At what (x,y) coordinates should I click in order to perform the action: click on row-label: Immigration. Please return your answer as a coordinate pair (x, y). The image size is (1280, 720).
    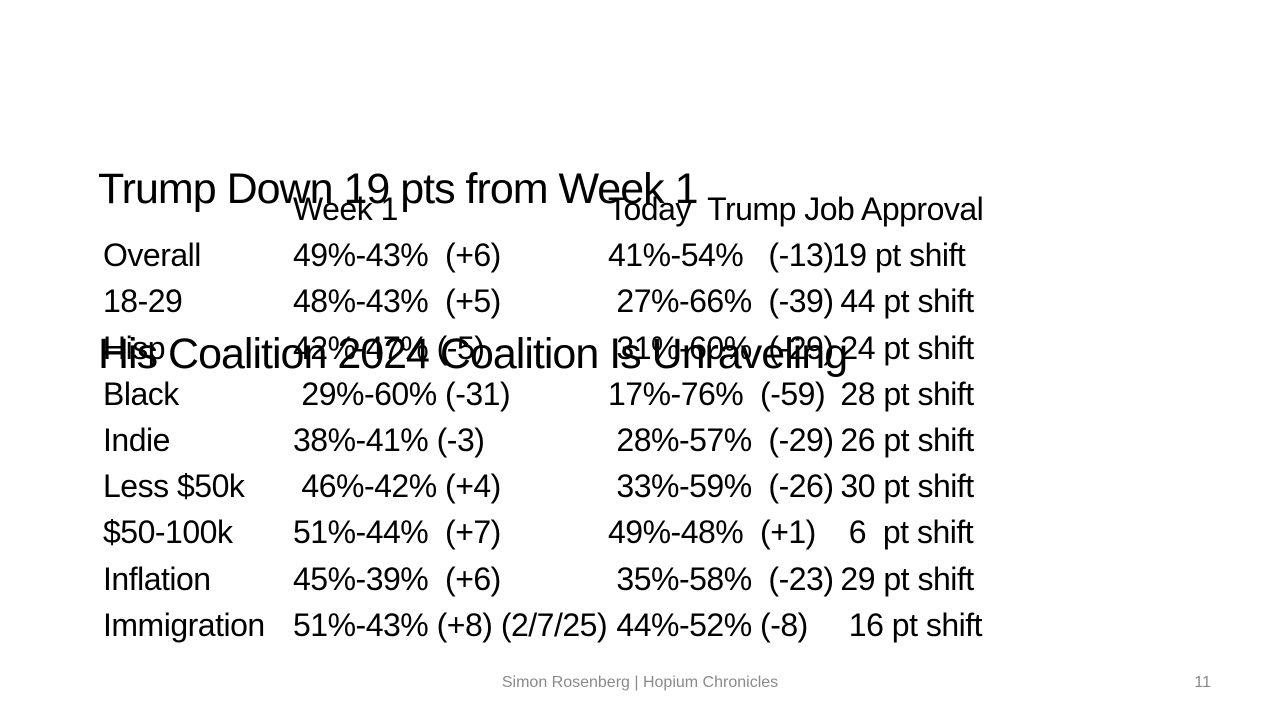
    Looking at the image, I should click on (184, 624).